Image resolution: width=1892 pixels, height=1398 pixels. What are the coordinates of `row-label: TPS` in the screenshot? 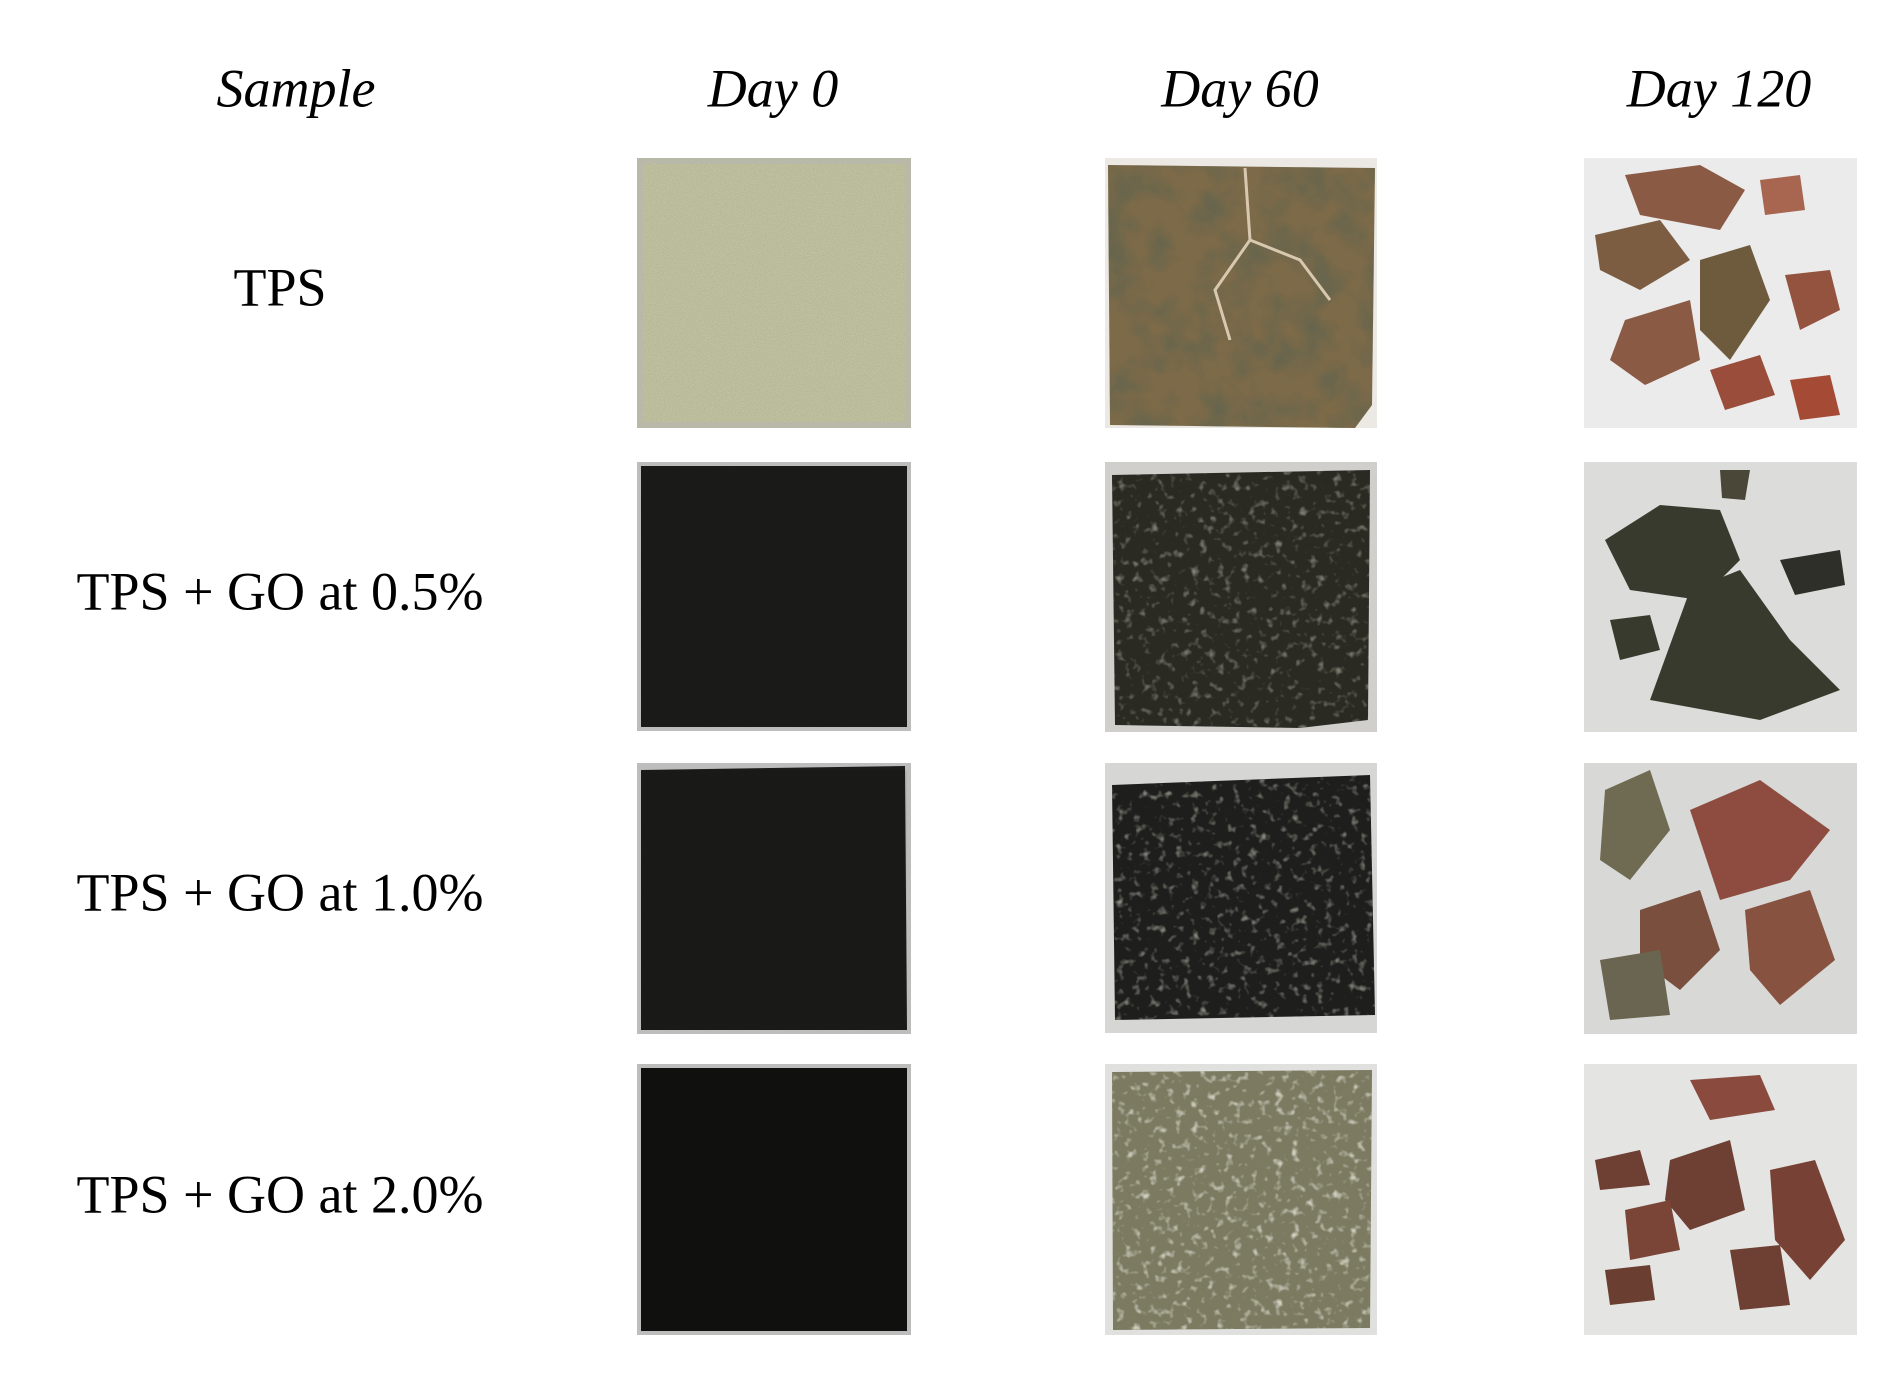 It's located at (279, 287).